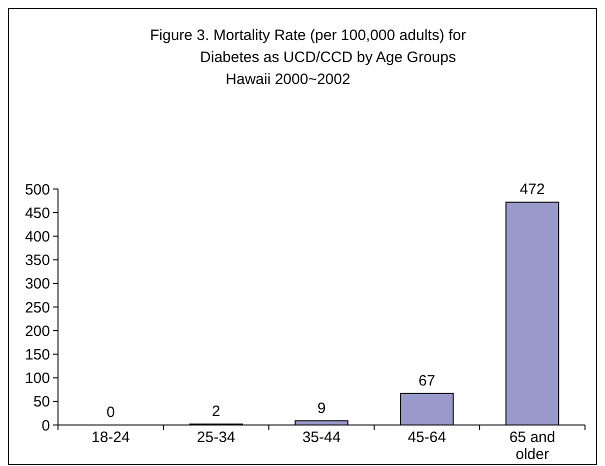 The height and width of the screenshot is (466, 605). I want to click on chart-title: Figure 3. Mortality Rate (per 100,000 adults) for Diabetes as UCD/CCD by Age Groups, so click(308, 46).